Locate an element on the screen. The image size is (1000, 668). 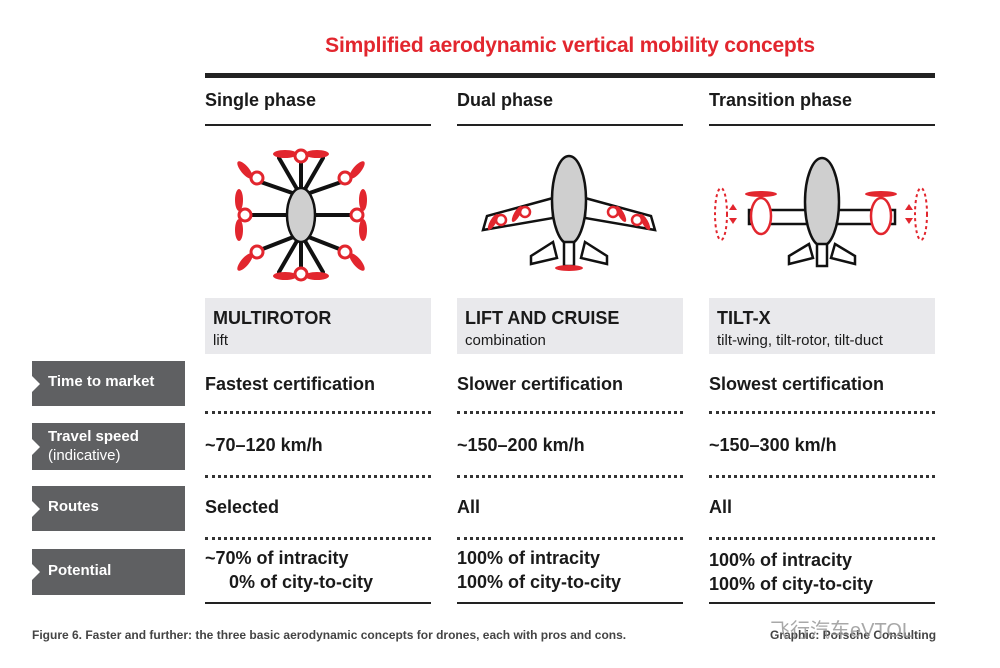
concept-subtitle: tilt-wing, tilt-rotor, tilt-duct is located at coordinates (800, 340).